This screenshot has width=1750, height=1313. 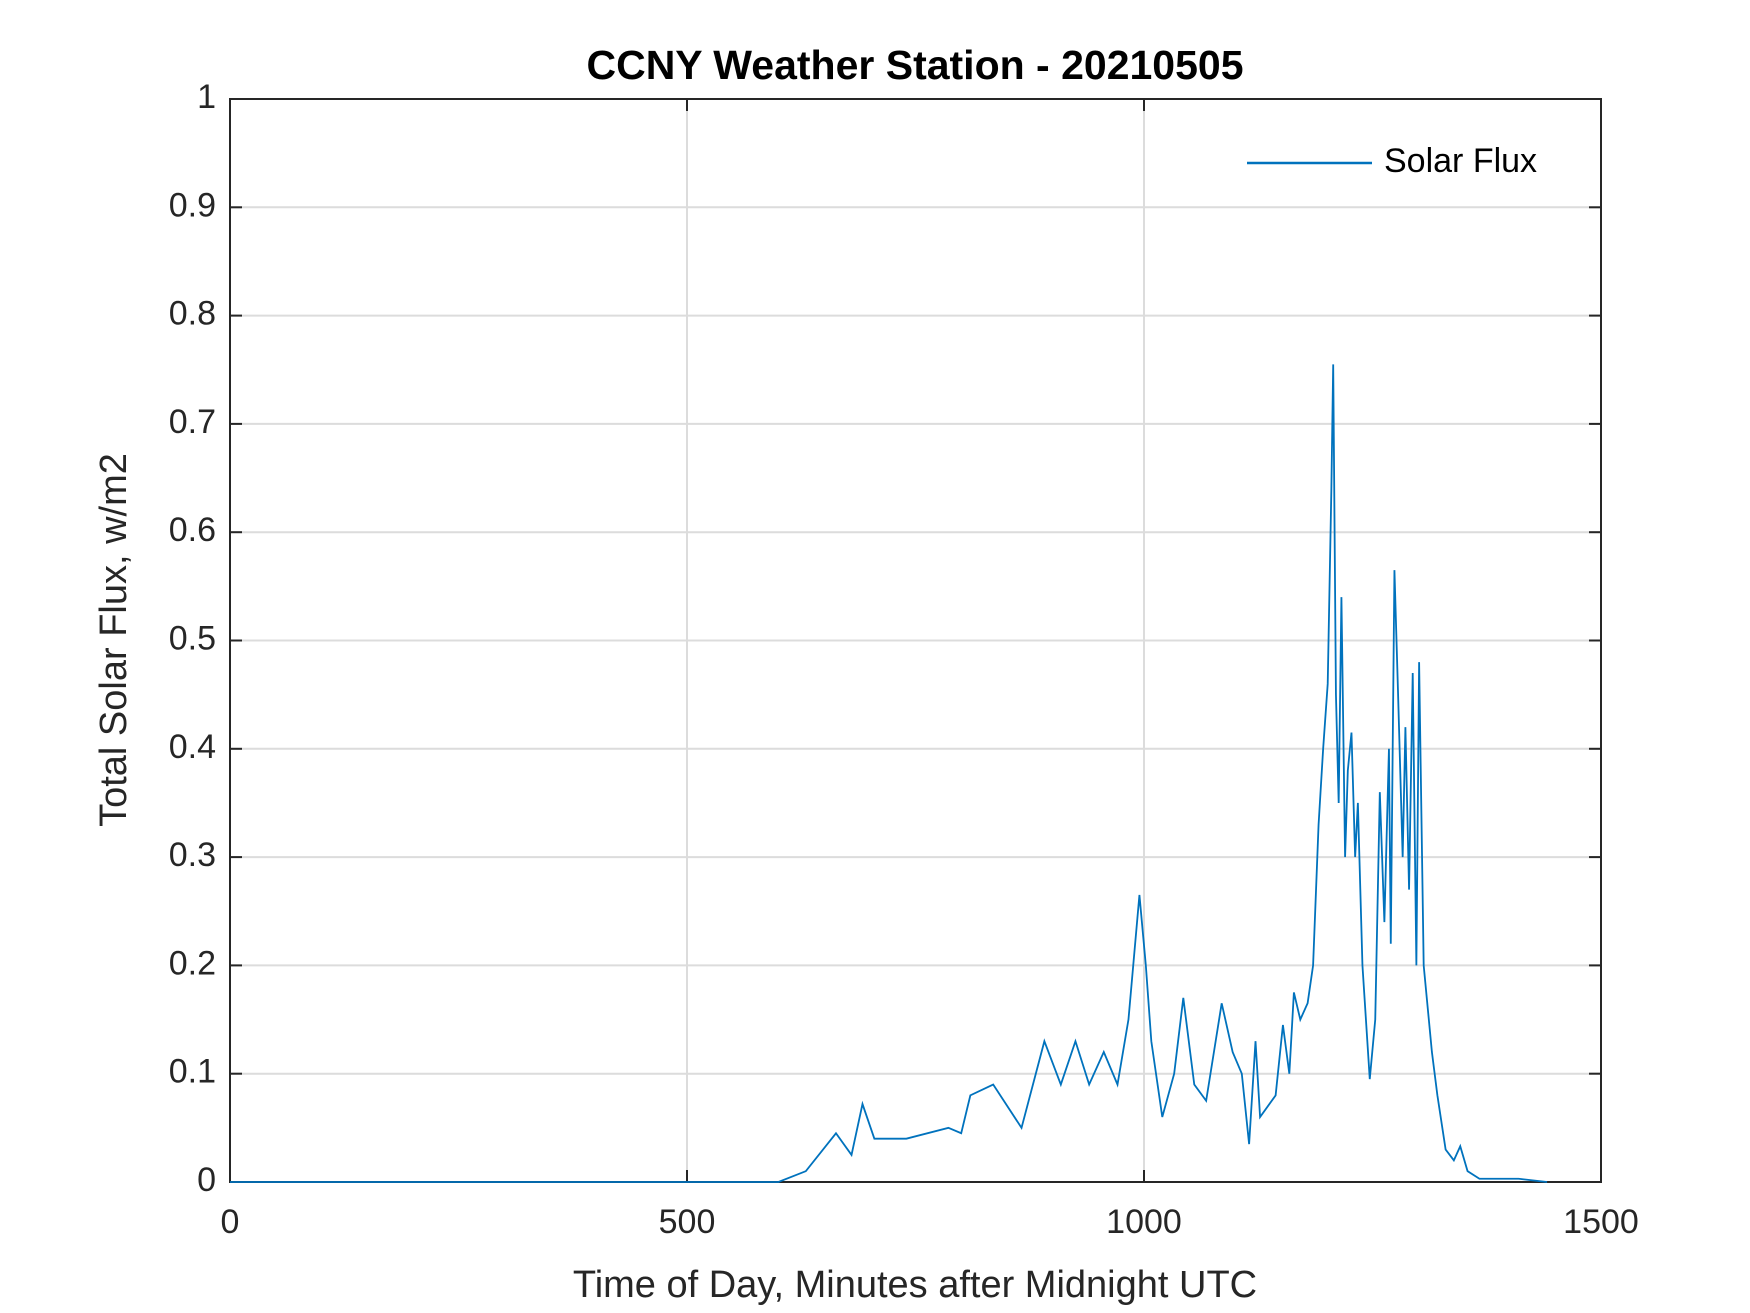 What do you see at coordinates (192, 530) in the screenshot?
I see `y-tick-label: 0.6` at bounding box center [192, 530].